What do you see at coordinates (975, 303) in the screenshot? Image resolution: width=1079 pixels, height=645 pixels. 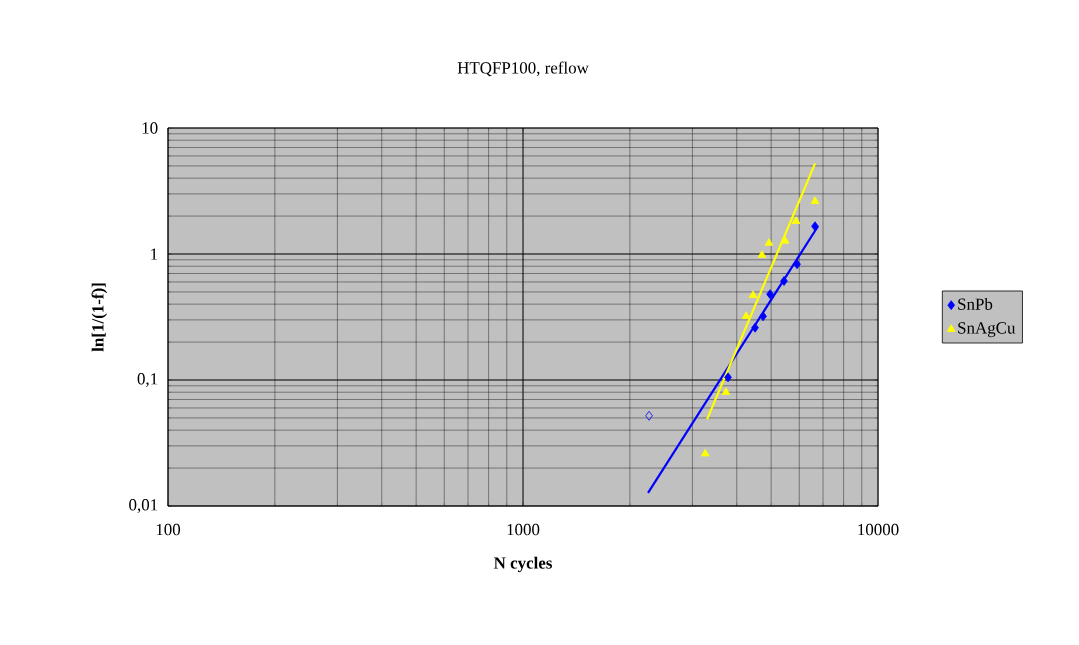 I see `legend-label: SnPb` at bounding box center [975, 303].